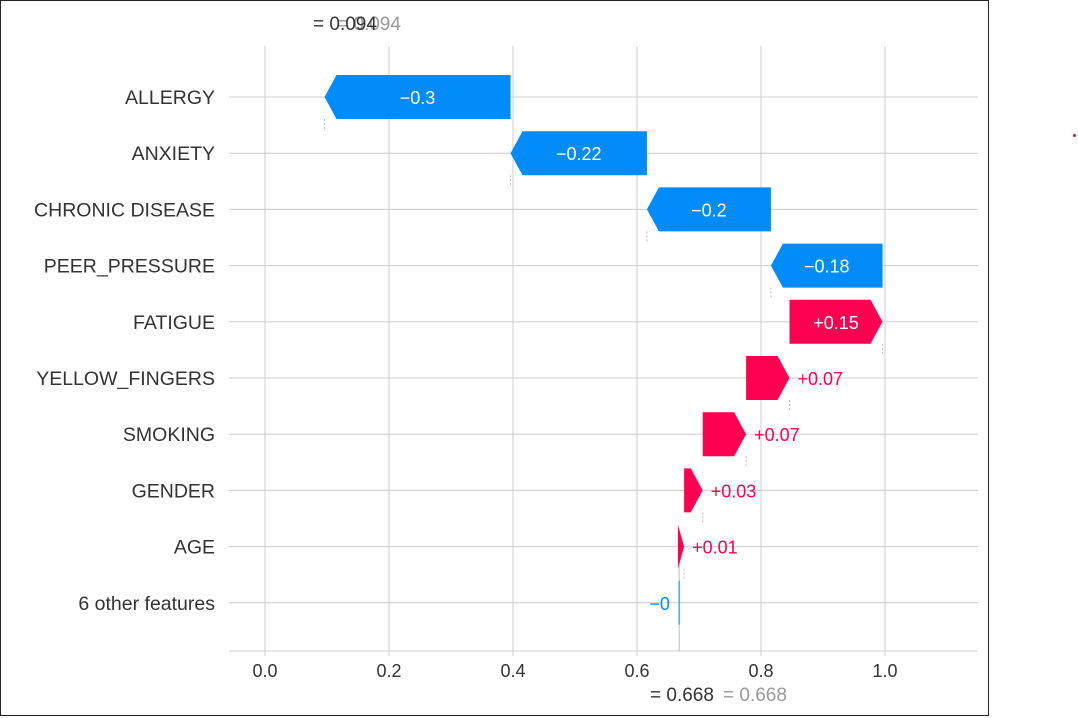  I want to click on feature-label-6: SMOKING, so click(169, 435).